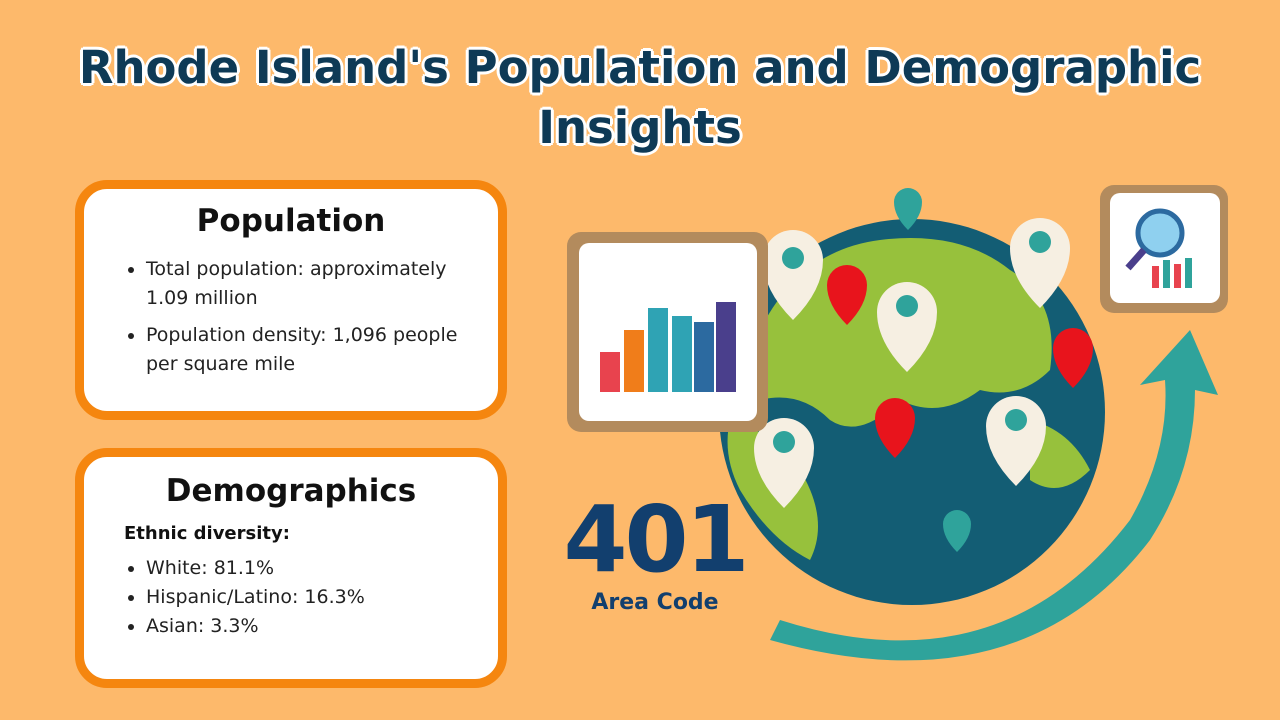 The height and width of the screenshot is (720, 1280). Describe the element at coordinates (322, 568) in the screenshot. I see `list-item: White: 81.1%` at that location.